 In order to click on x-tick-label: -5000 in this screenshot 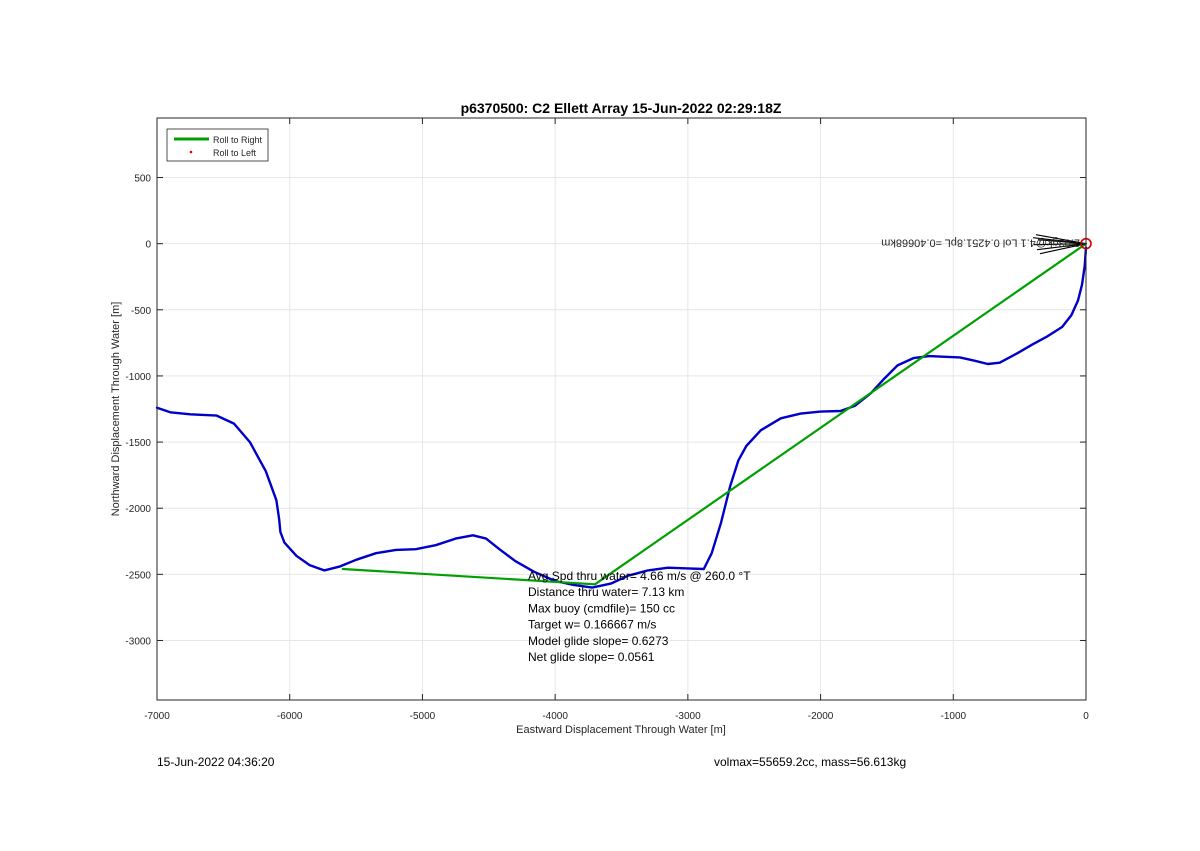, I will do `click(423, 716)`.